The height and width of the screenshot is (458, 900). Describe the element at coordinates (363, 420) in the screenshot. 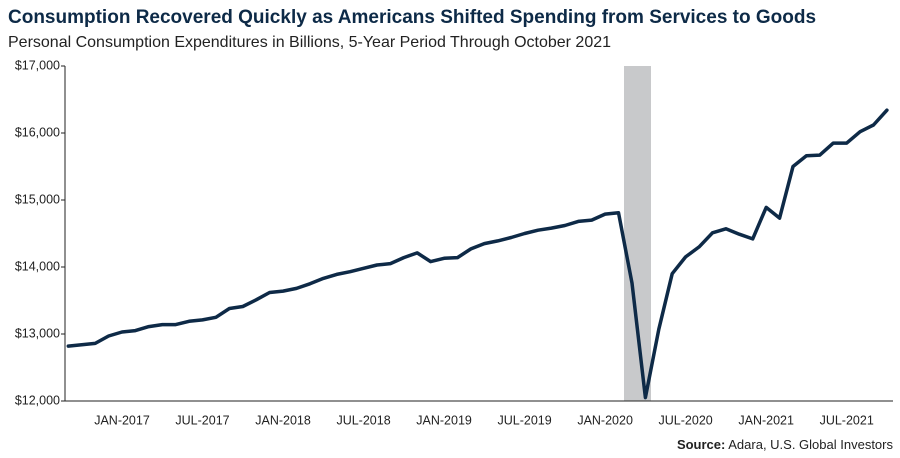

I see `x-tick-label: JUL-2018` at that location.